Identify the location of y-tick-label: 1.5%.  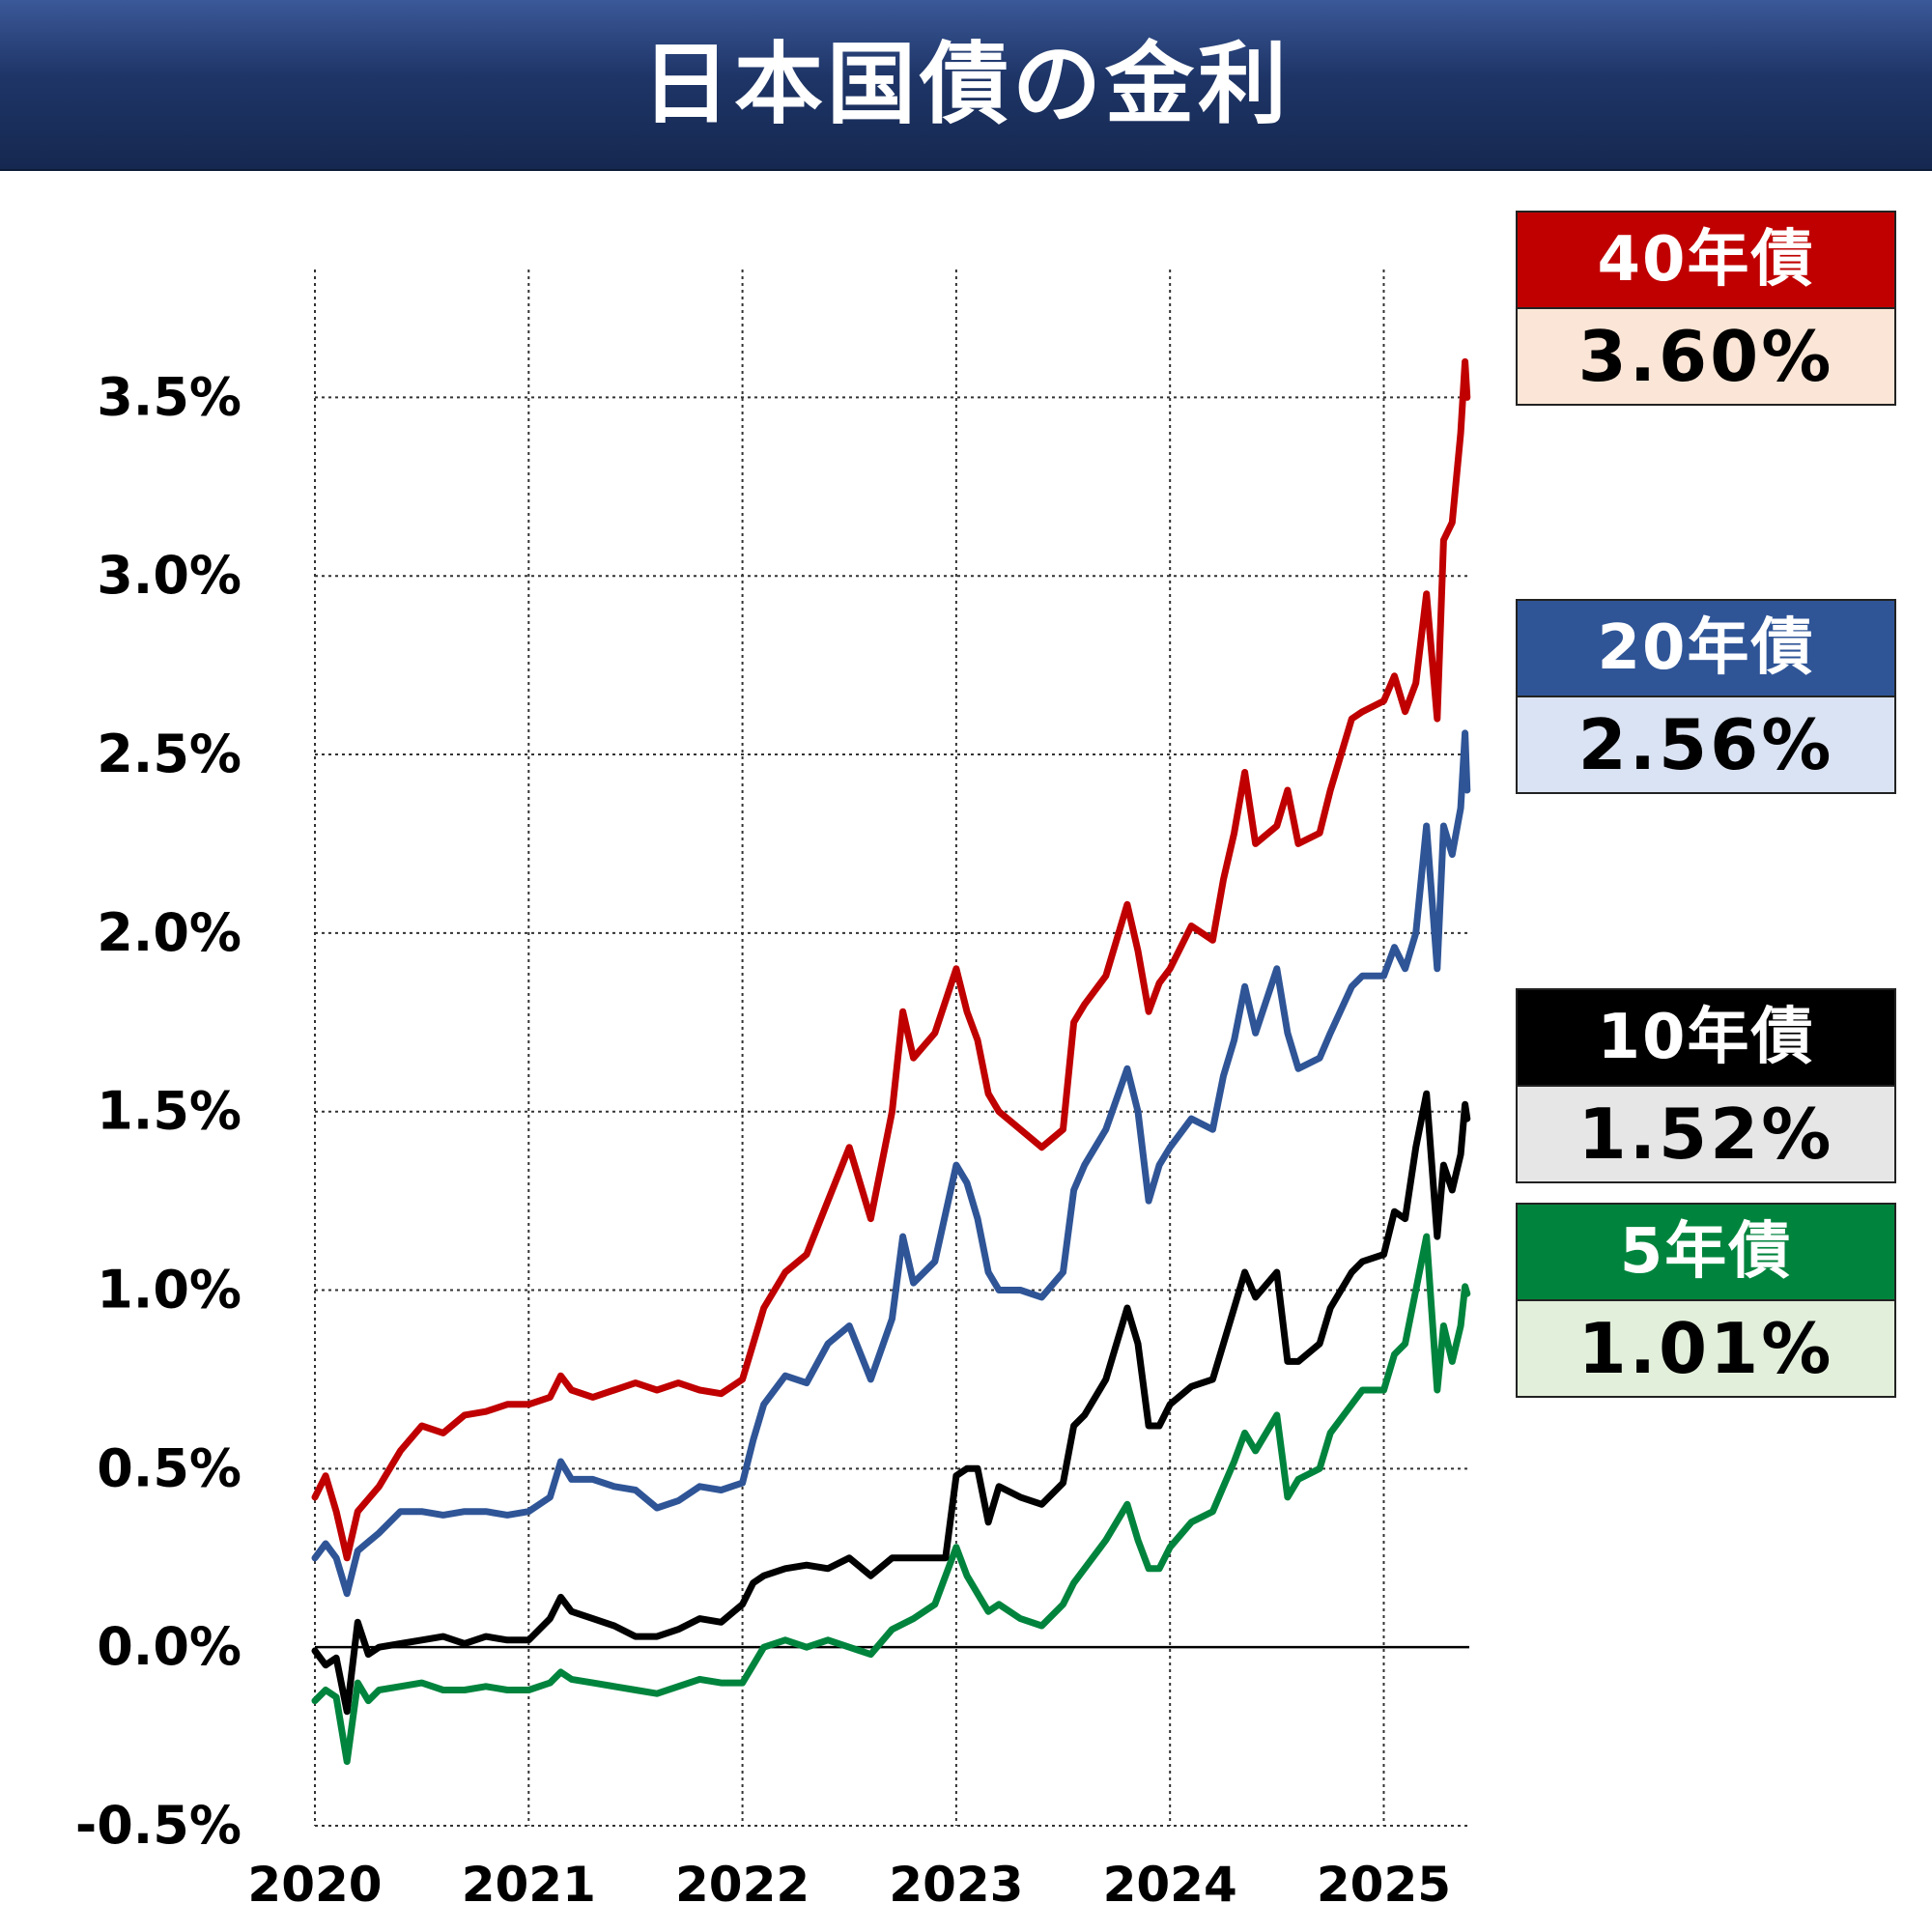
(169, 1111).